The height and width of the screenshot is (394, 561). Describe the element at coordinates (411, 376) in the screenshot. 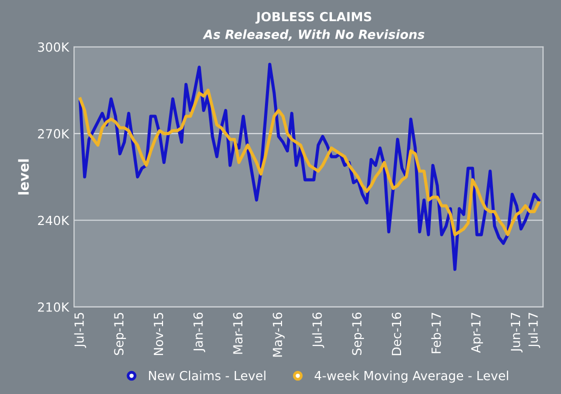

I see `legend-label: 4-week Moving Average - Level` at that location.